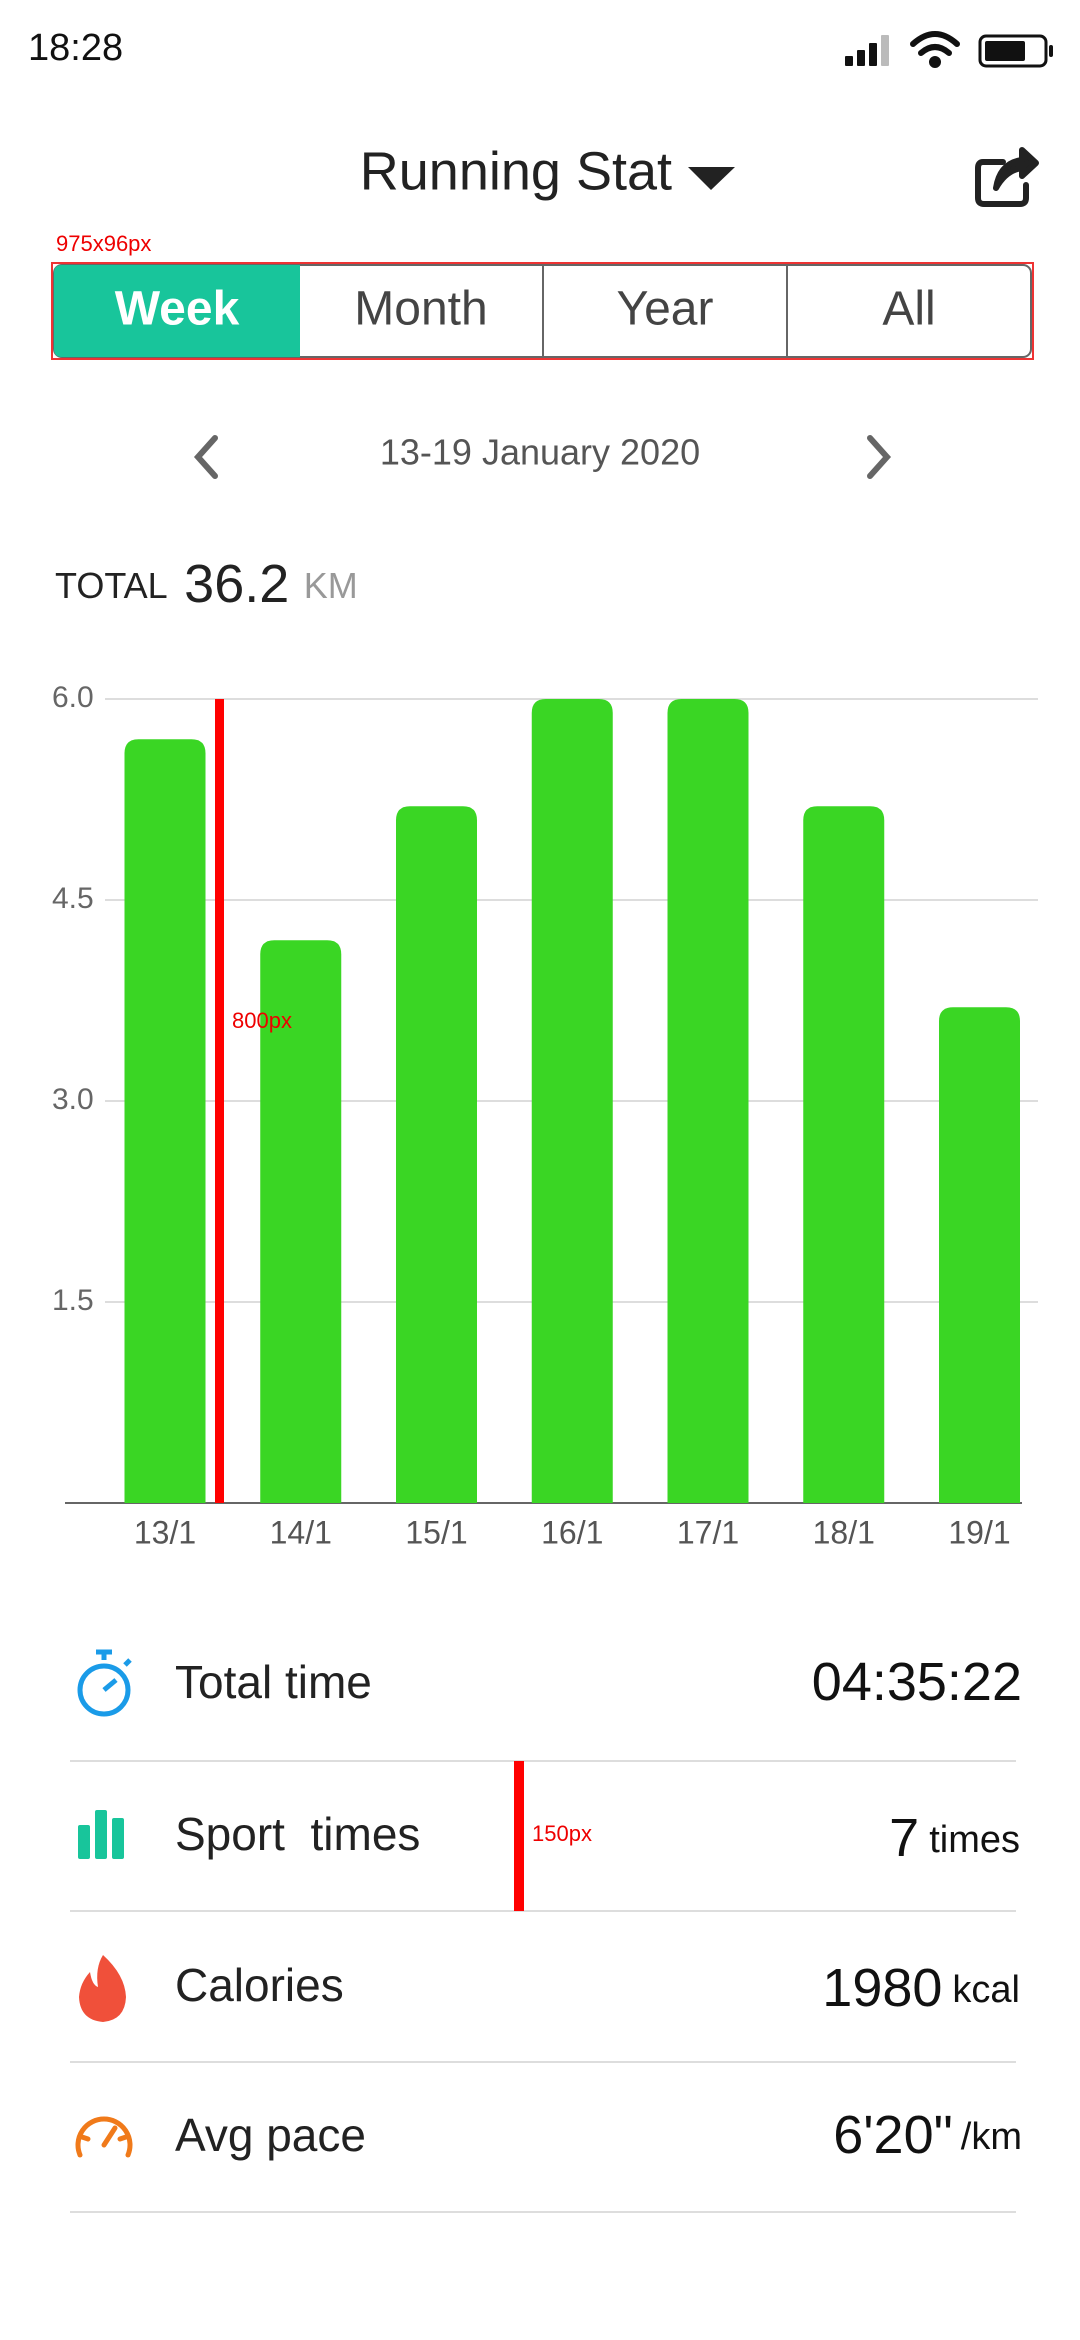 The width and height of the screenshot is (1080, 2340). What do you see at coordinates (420, 309) in the screenshot?
I see `tab: Month` at bounding box center [420, 309].